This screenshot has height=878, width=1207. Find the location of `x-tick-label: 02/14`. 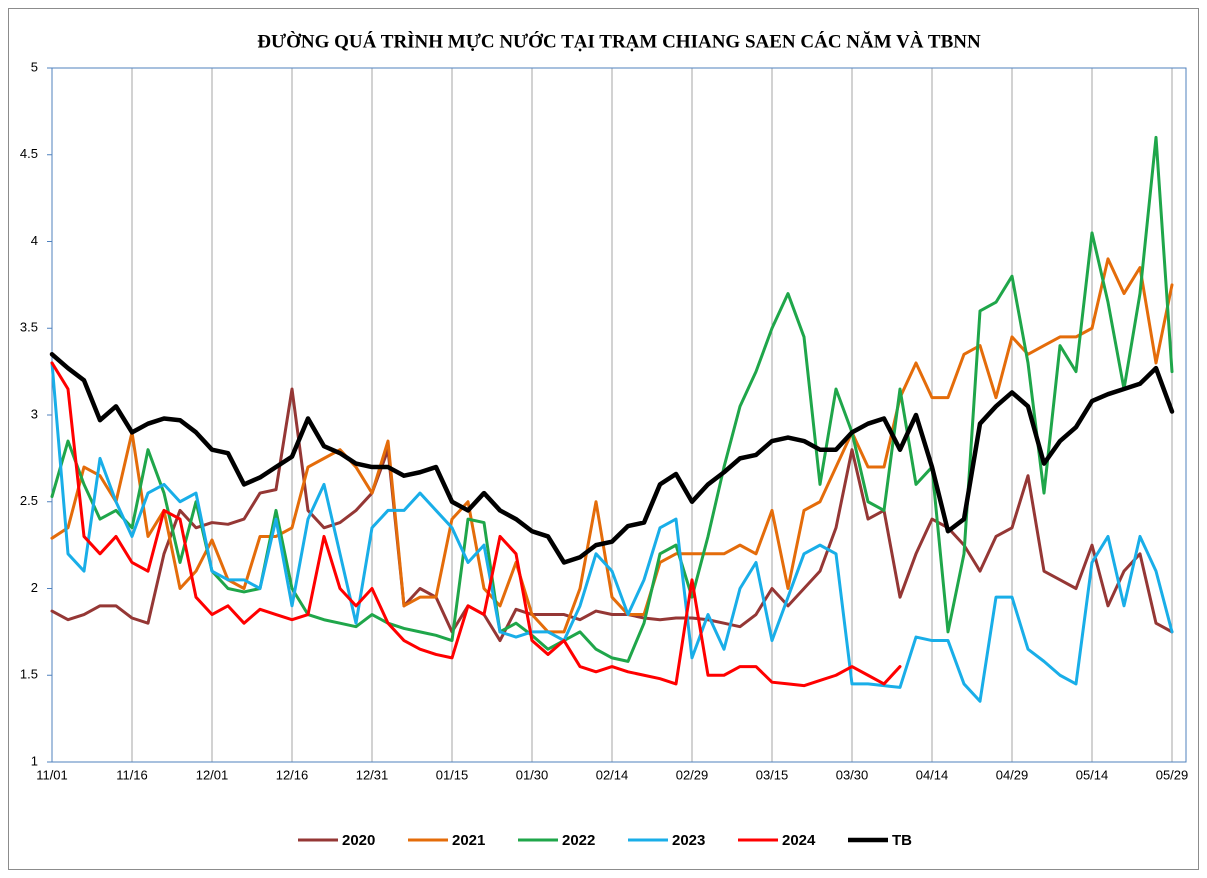

x-tick-label: 02/14 is located at coordinates (612, 774).